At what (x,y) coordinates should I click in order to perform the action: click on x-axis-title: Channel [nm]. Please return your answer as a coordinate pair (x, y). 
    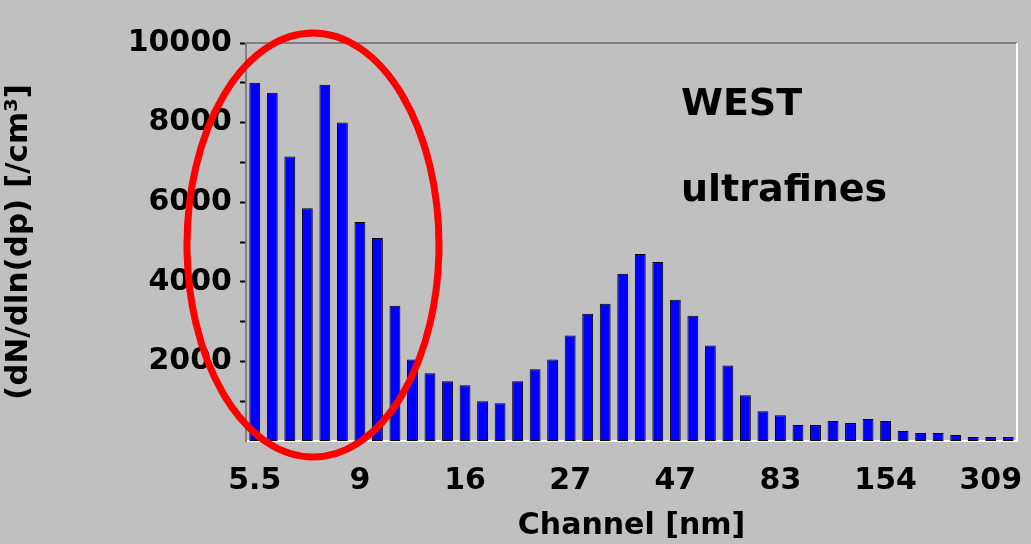
    Looking at the image, I should click on (631, 523).